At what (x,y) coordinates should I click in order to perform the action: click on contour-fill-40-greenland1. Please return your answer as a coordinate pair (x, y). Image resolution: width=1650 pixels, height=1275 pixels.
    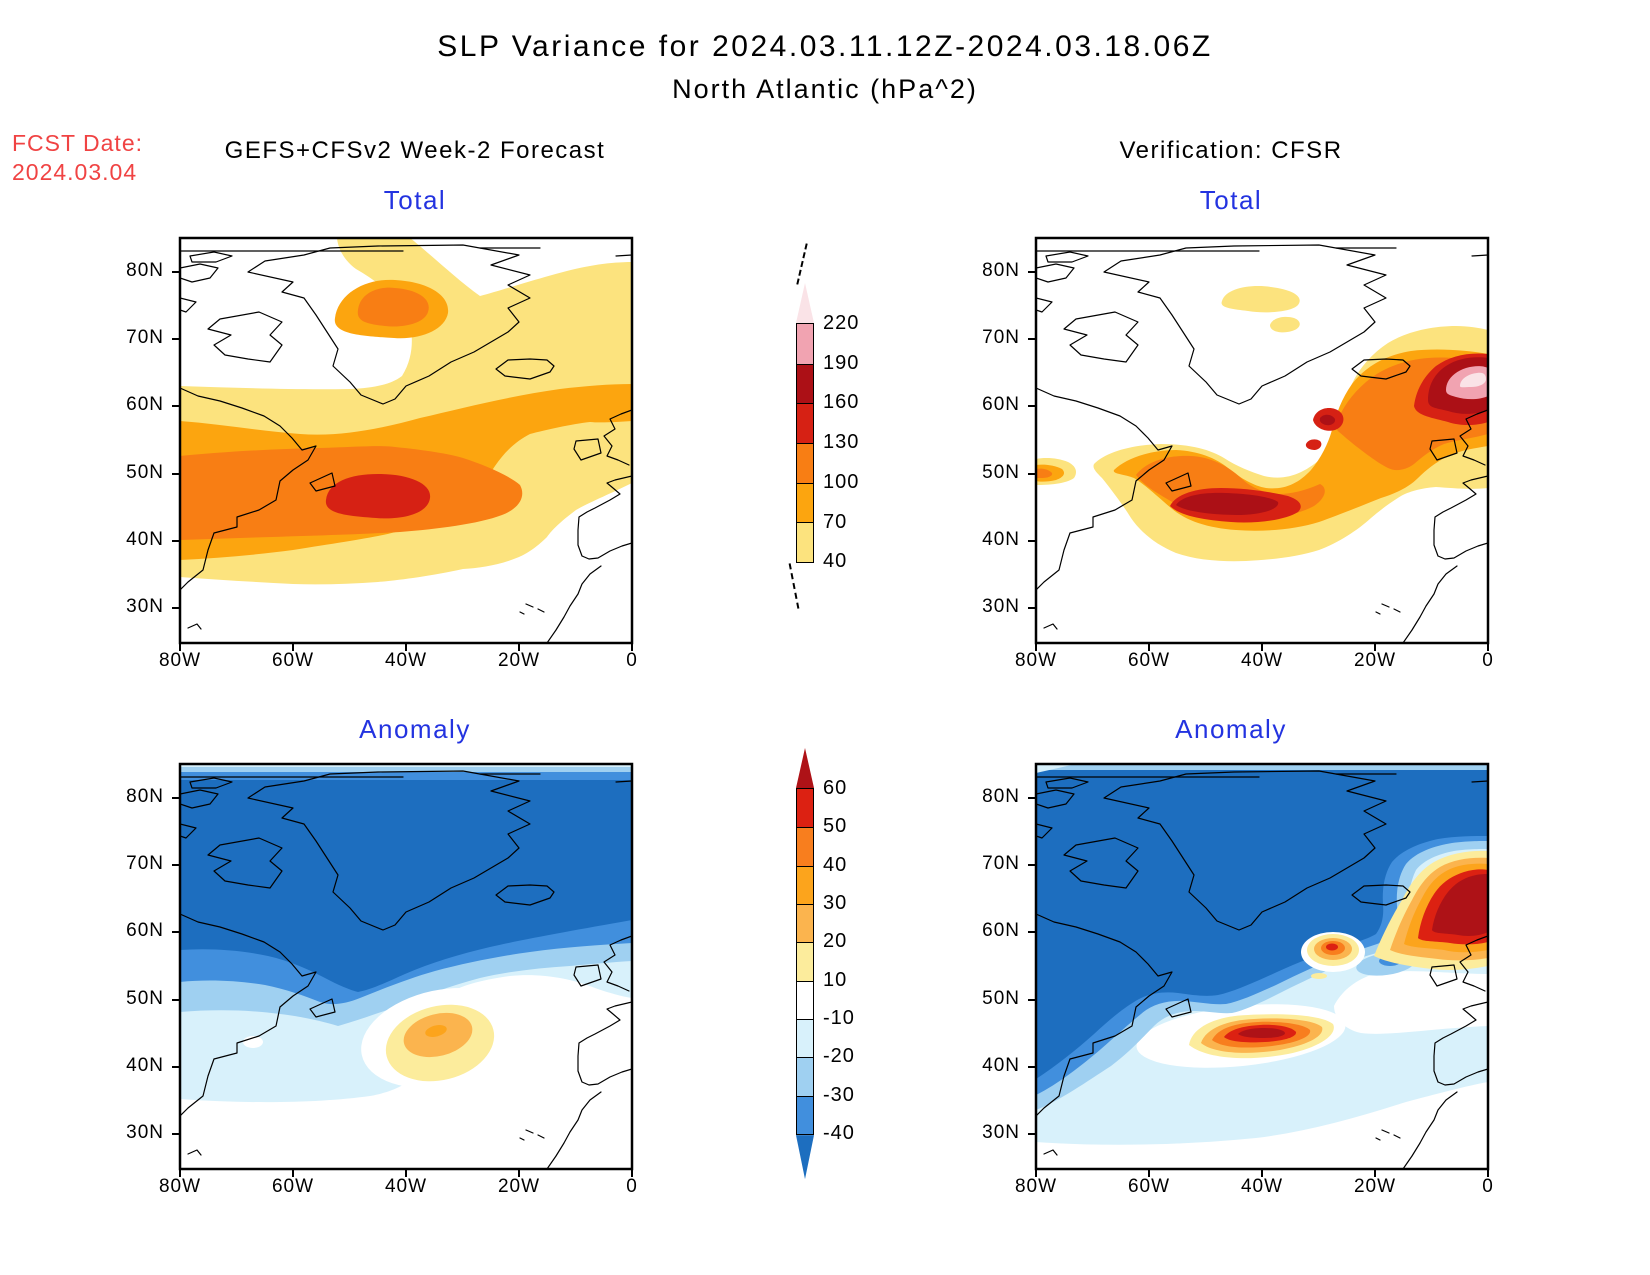
    Looking at the image, I should click on (1260, 299).